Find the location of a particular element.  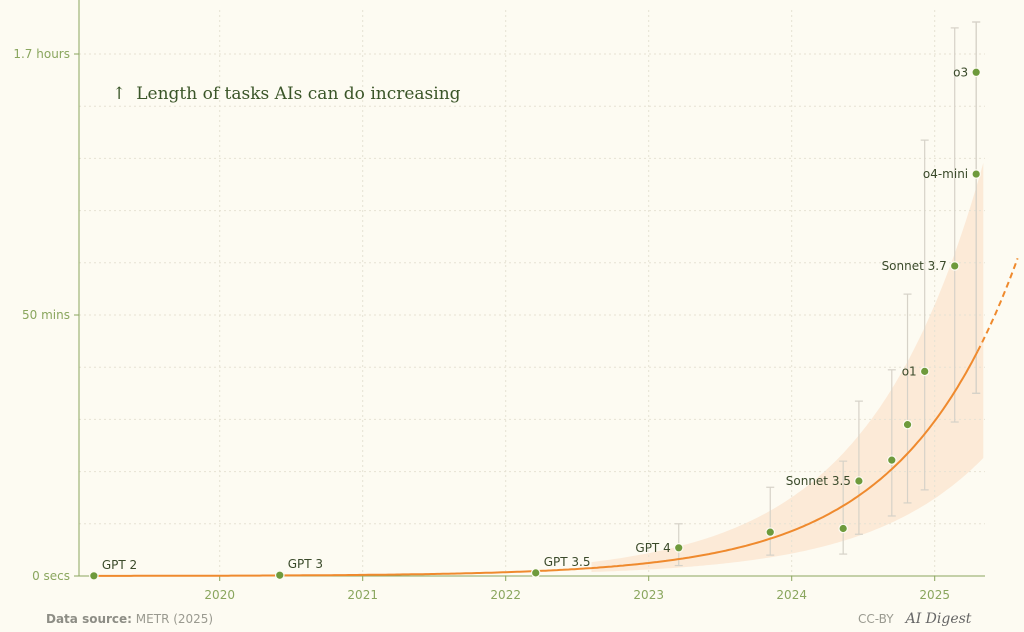

credits: CC-BY AI Digest is located at coordinates (914, 619).